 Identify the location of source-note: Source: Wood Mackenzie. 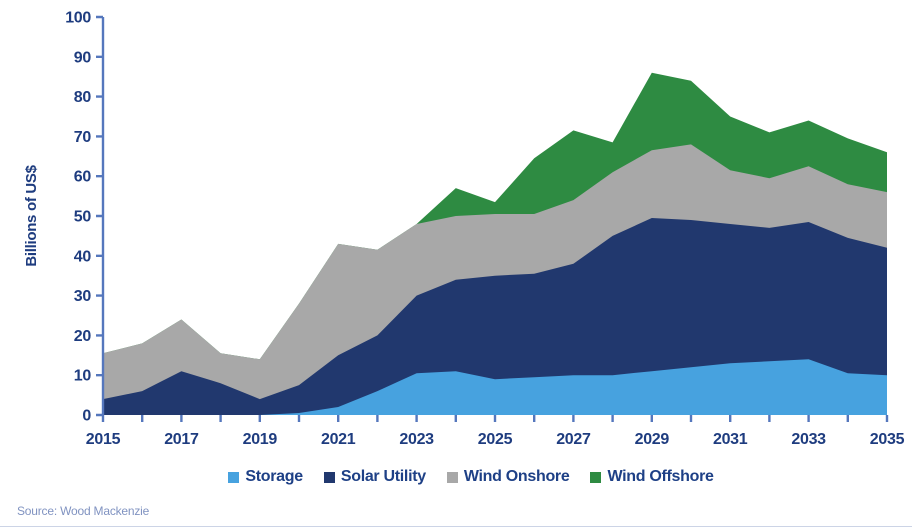
(83, 511).